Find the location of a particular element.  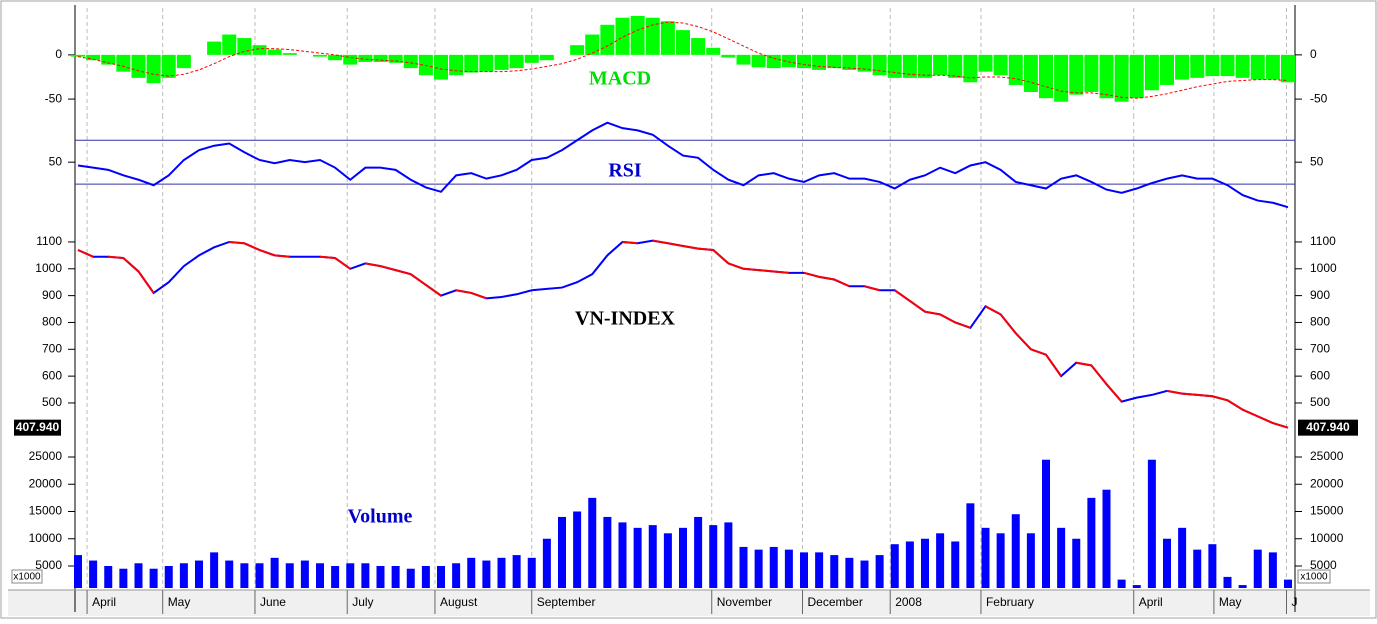

signal-line is located at coordinates (683, 60).